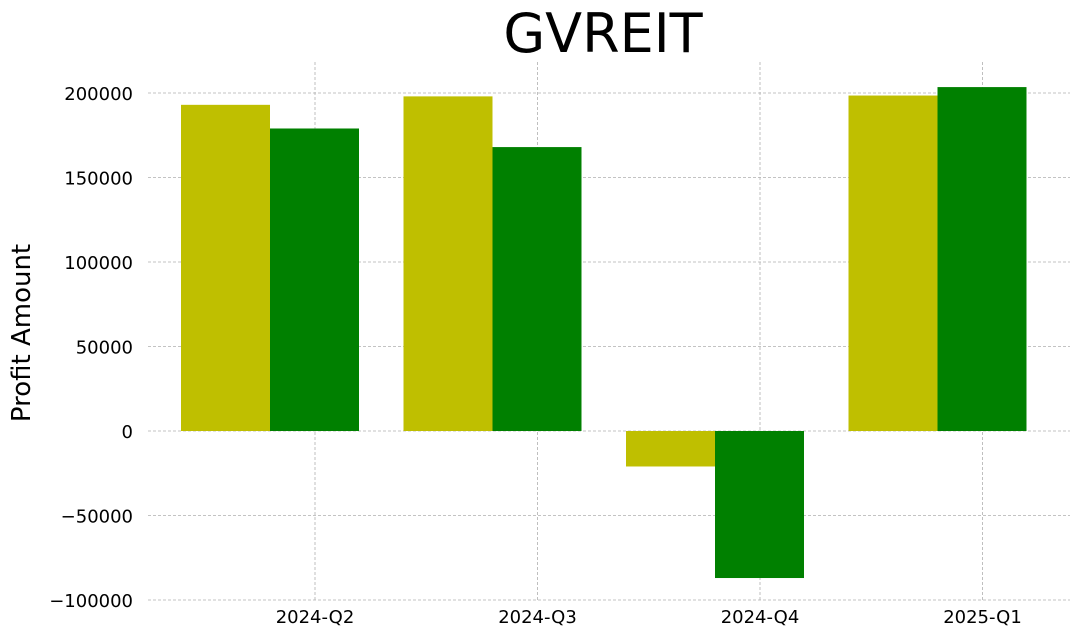  Describe the element at coordinates (537, 617) in the screenshot. I see `x-tick-label: 2024-Q3` at that location.